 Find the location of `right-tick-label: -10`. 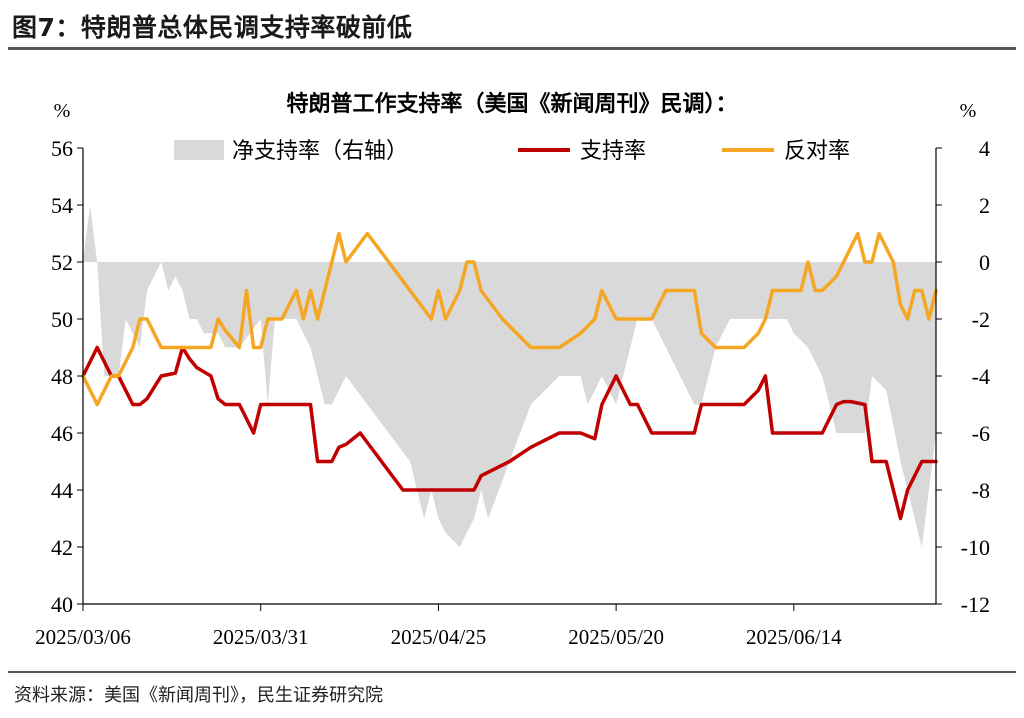

right-tick-label: -10 is located at coordinates (975, 547).